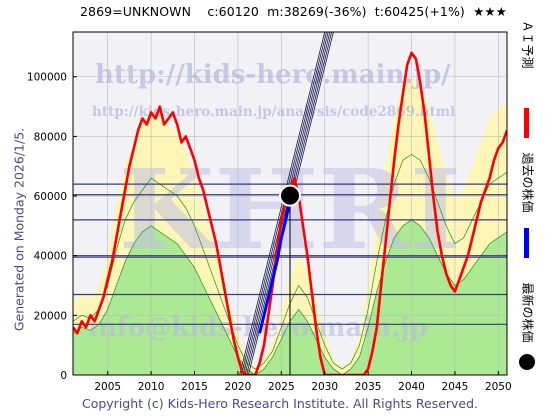 The height and width of the screenshot is (420, 560). I want to click on legend-label-prediction: ＡＩ予測, so click(527, 44).